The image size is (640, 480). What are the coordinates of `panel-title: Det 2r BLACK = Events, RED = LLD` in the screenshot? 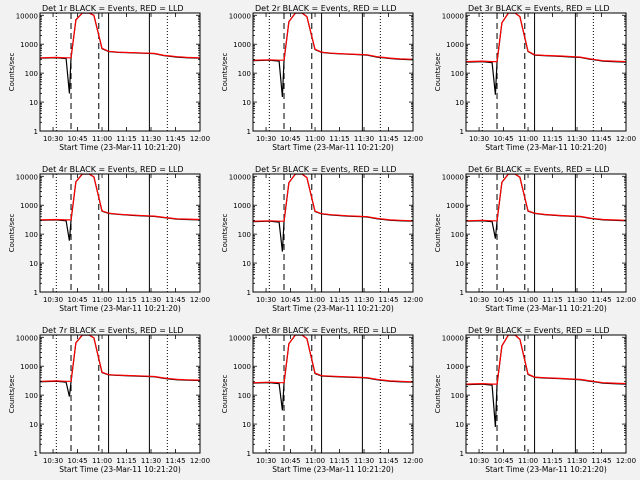 It's located at (326, 8).